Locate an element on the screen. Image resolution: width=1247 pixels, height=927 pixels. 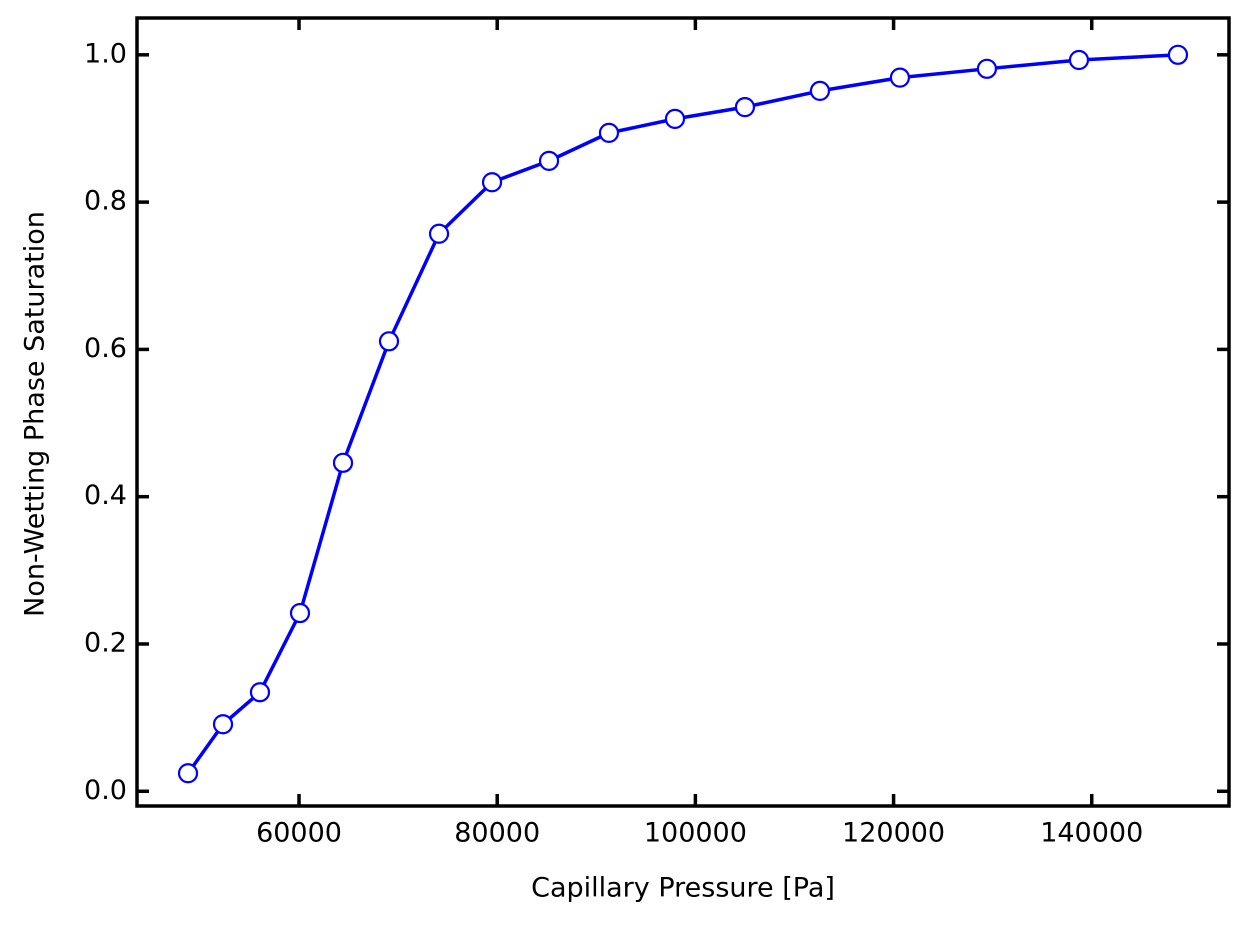
y-tick-label: 0.2 is located at coordinates (105, 642).